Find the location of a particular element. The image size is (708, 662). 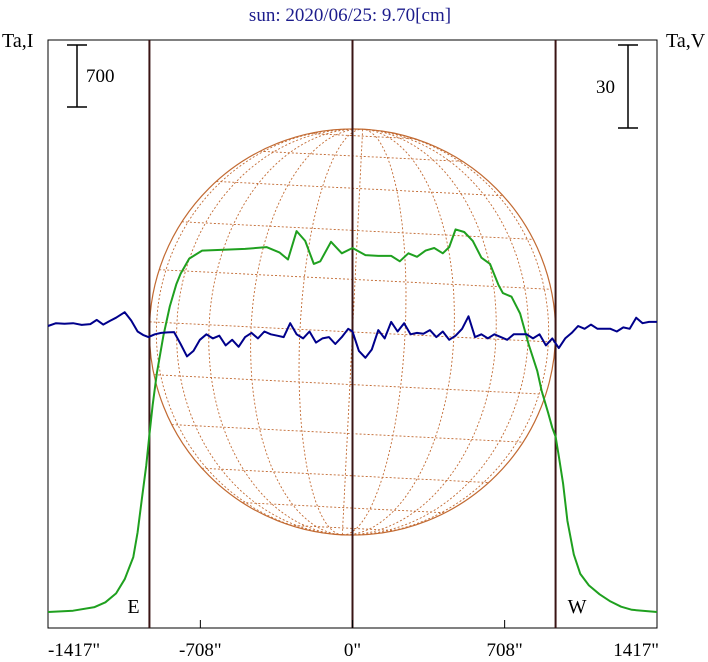

limb-label-w: W is located at coordinates (577, 607).